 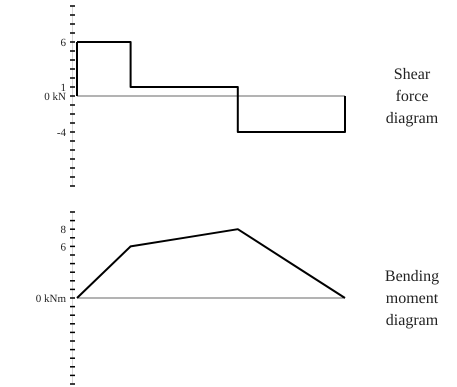 What do you see at coordinates (412, 298) in the screenshot?
I see `text: Bending moment diagram` at bounding box center [412, 298].